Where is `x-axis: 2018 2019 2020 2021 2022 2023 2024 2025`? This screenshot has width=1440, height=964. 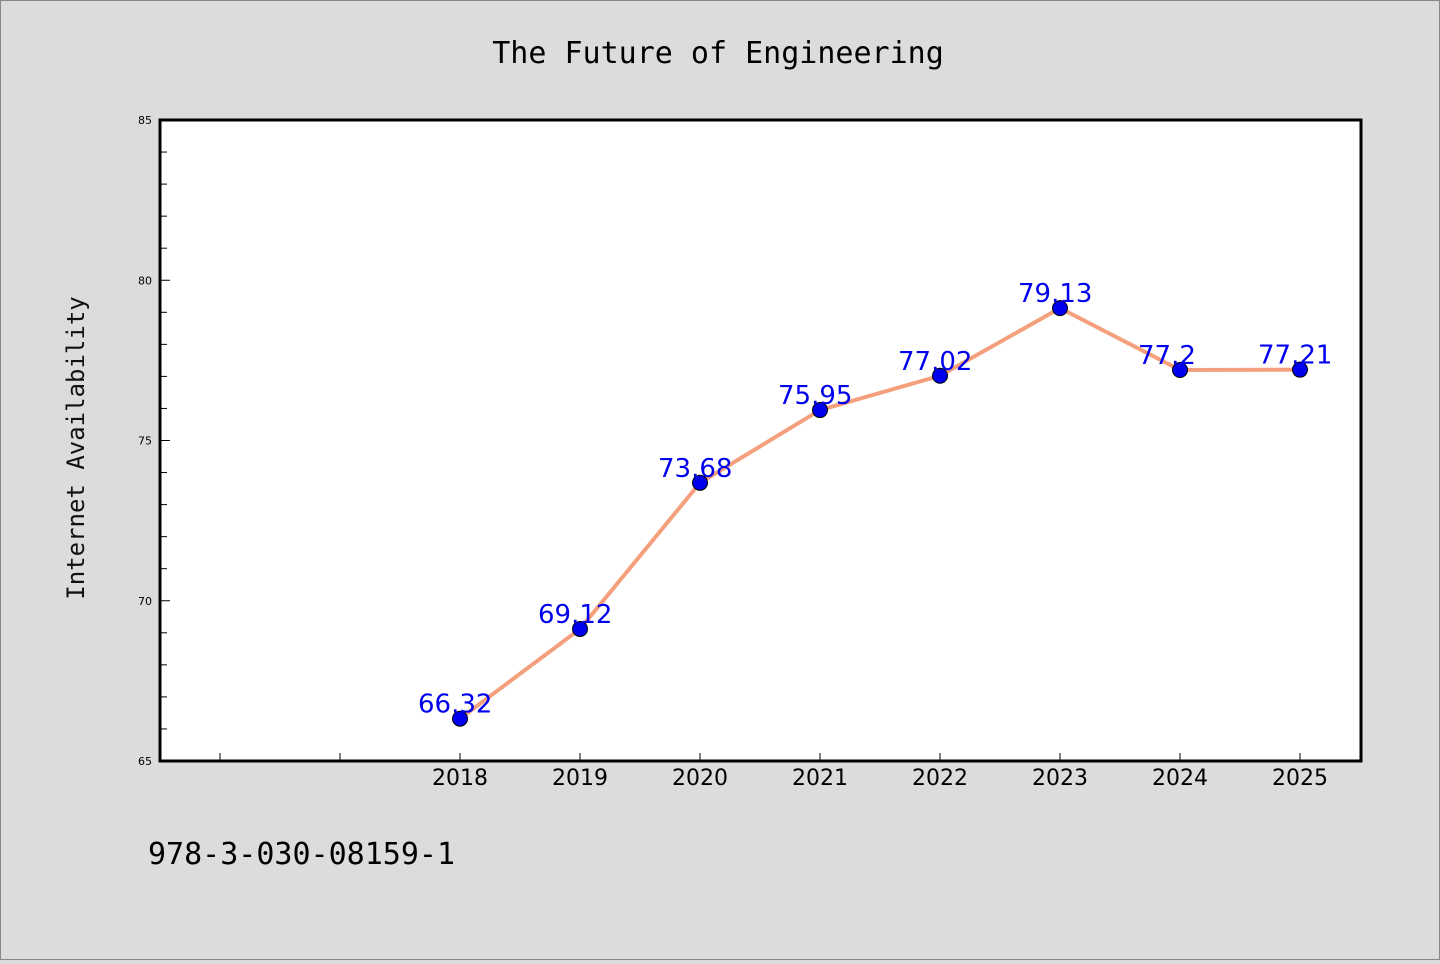 x-axis: 2018 2019 2020 2021 2022 2023 2024 2025 is located at coordinates (773, 772).